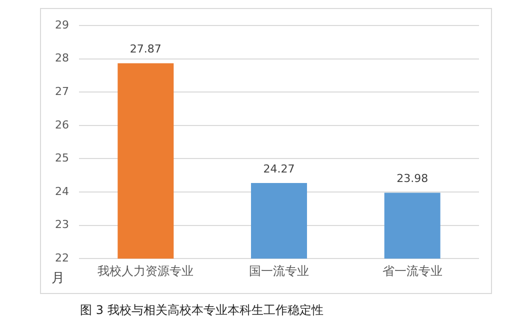  Describe the element at coordinates (61, 125) in the screenshot. I see `y-tick-label: 26` at that location.